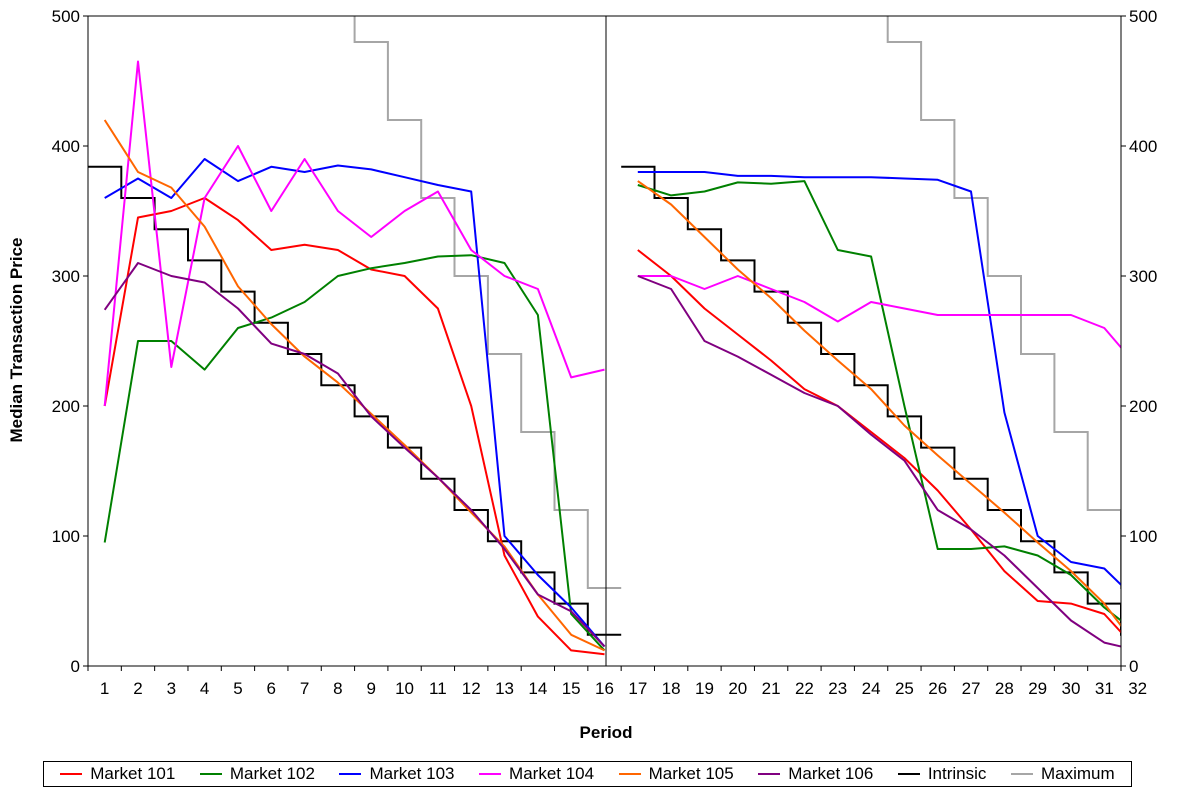  Describe the element at coordinates (1037, 688) in the screenshot. I see `x-tick-label: 29` at that location.